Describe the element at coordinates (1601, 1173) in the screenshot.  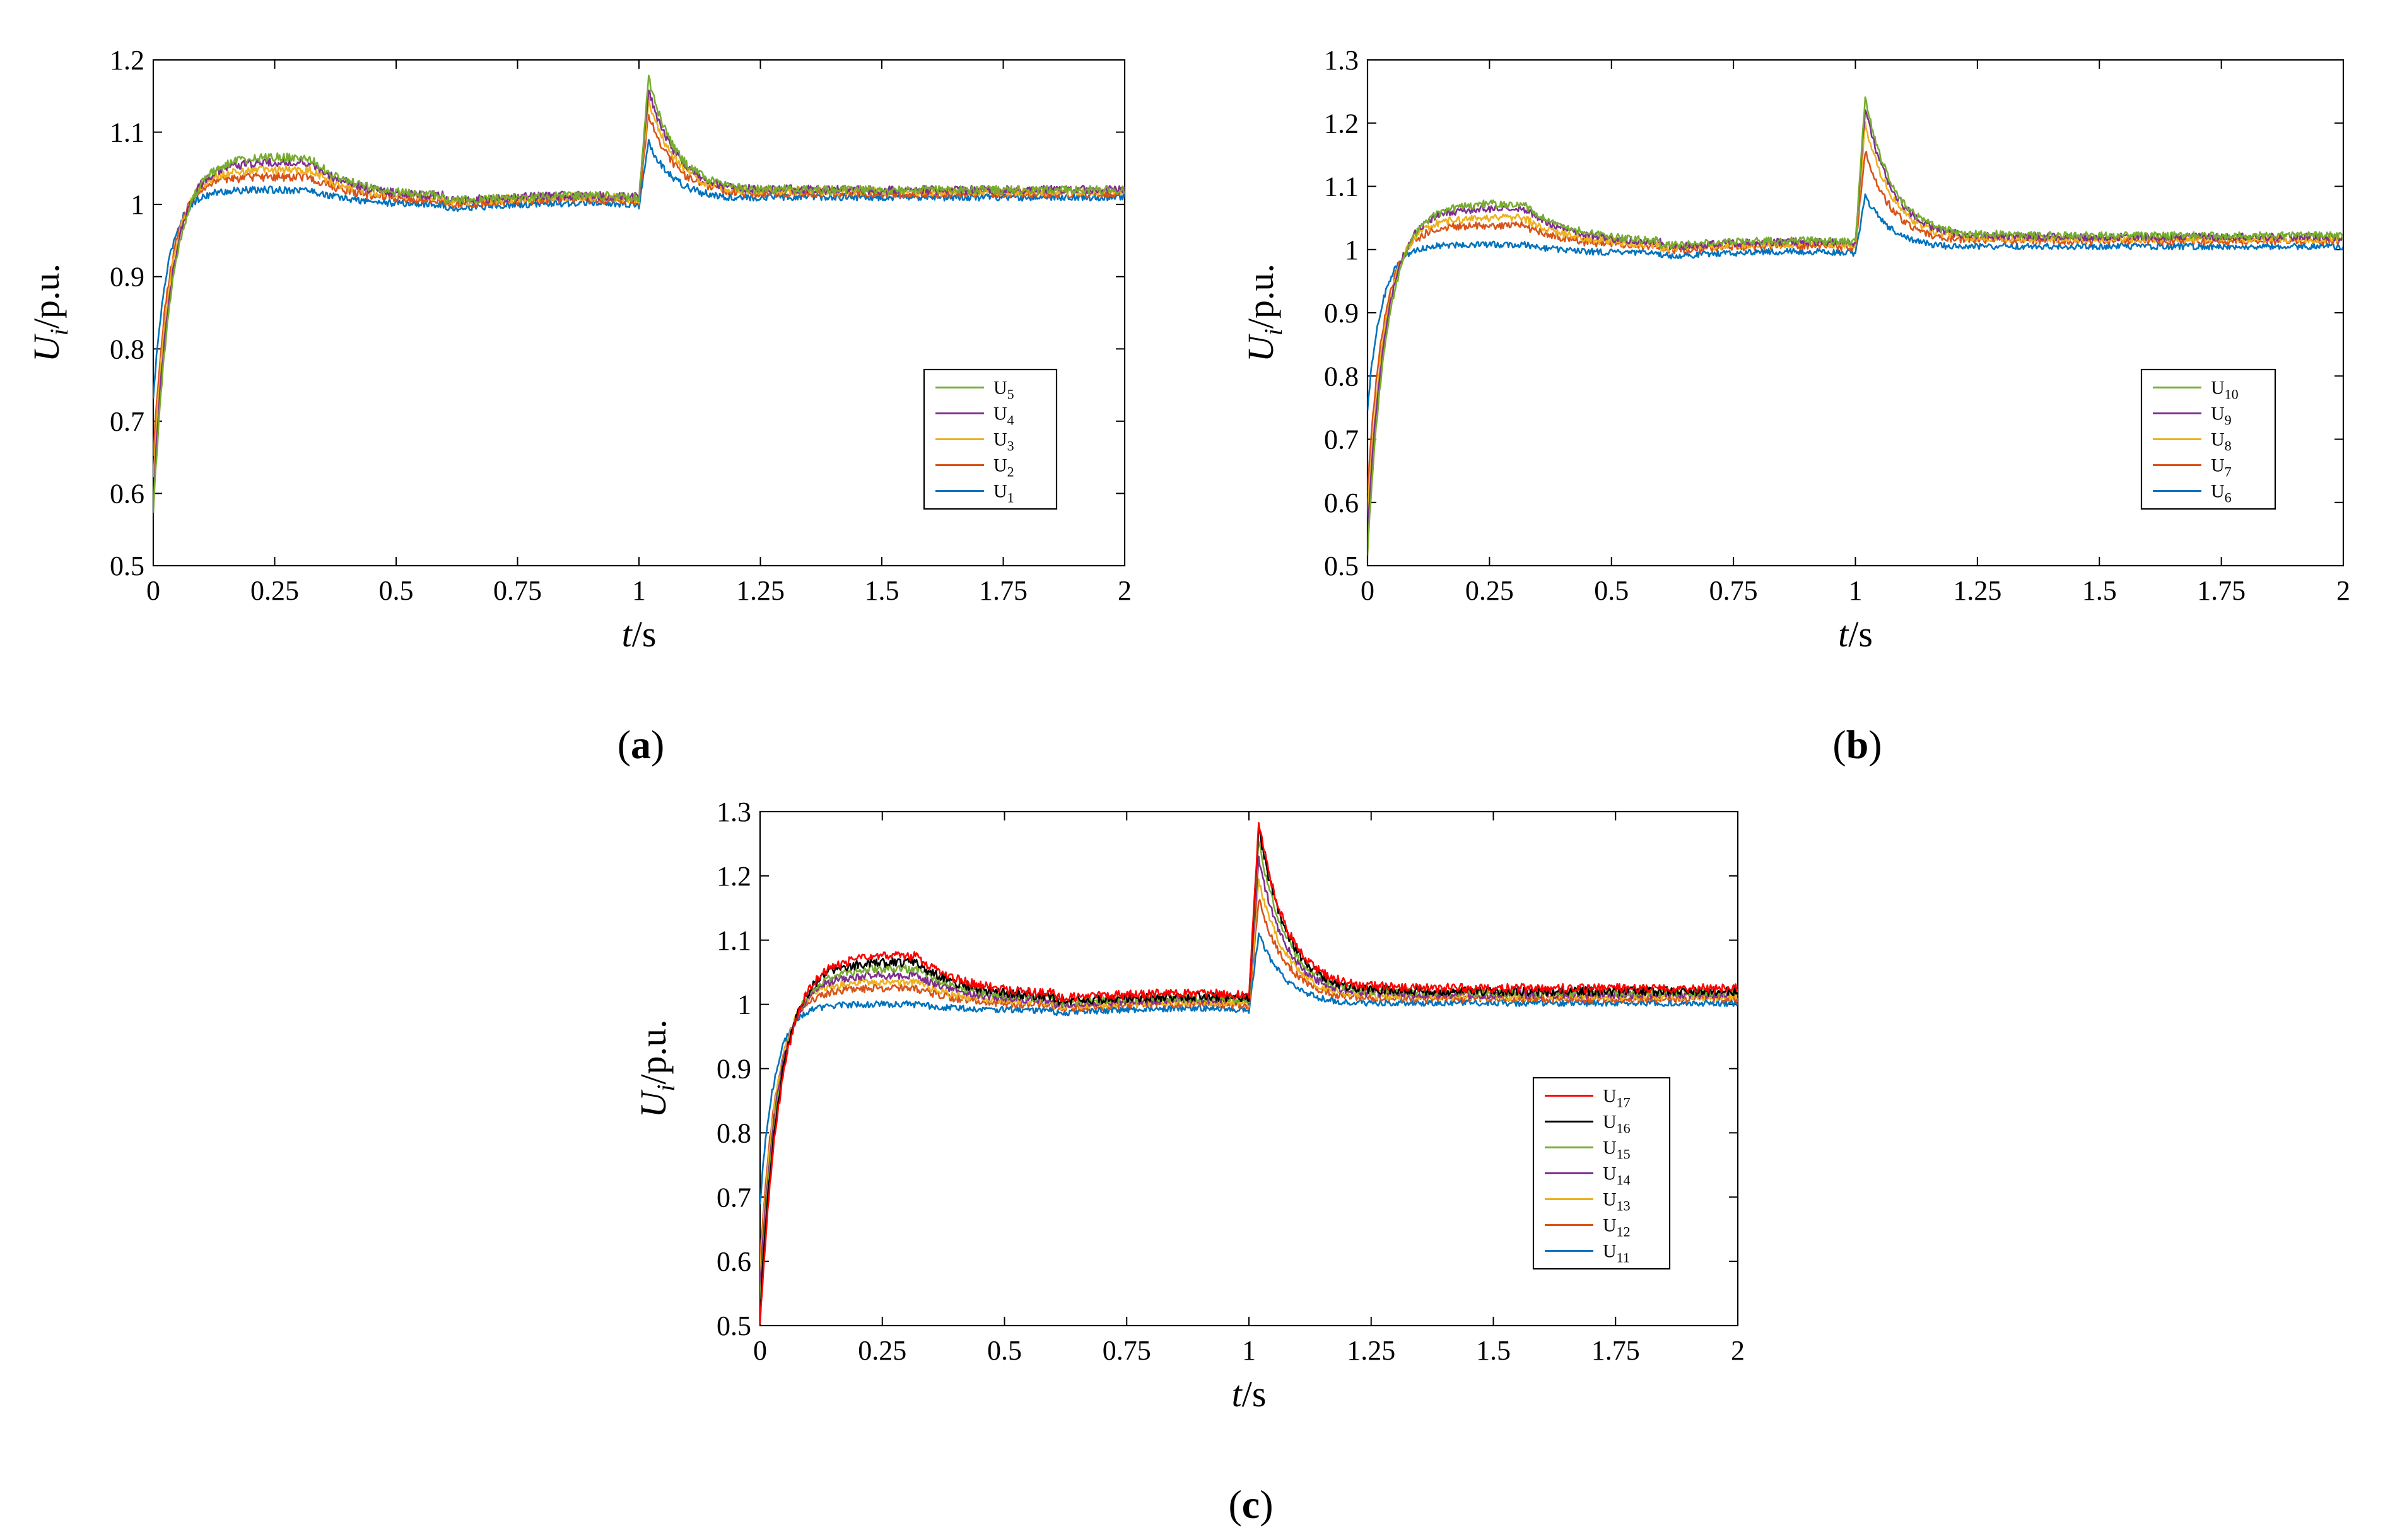
I see `legend-box` at that location.